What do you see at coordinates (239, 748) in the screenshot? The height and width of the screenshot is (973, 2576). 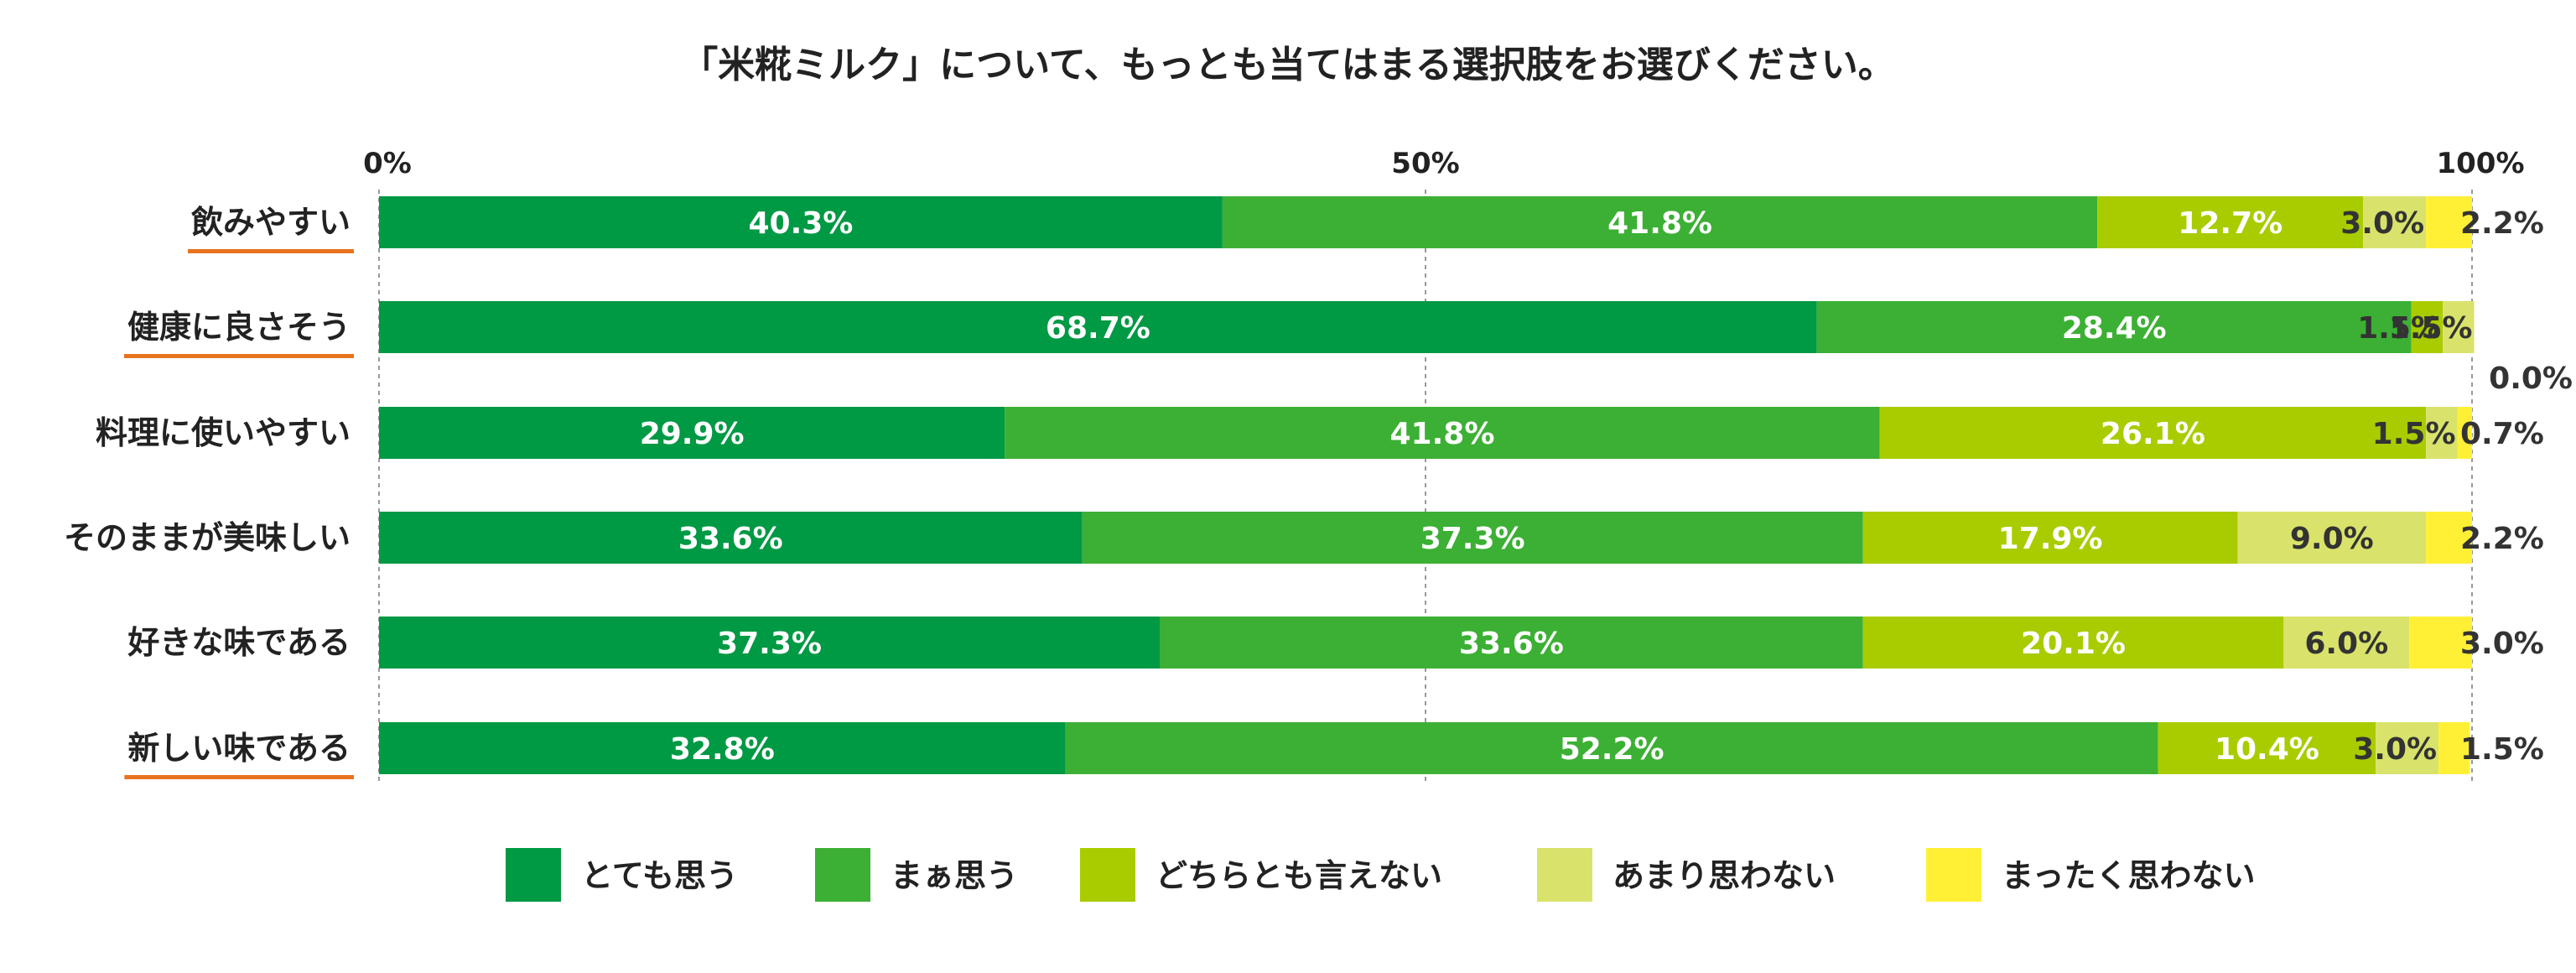 I see `category-label: 新しい味である` at bounding box center [239, 748].